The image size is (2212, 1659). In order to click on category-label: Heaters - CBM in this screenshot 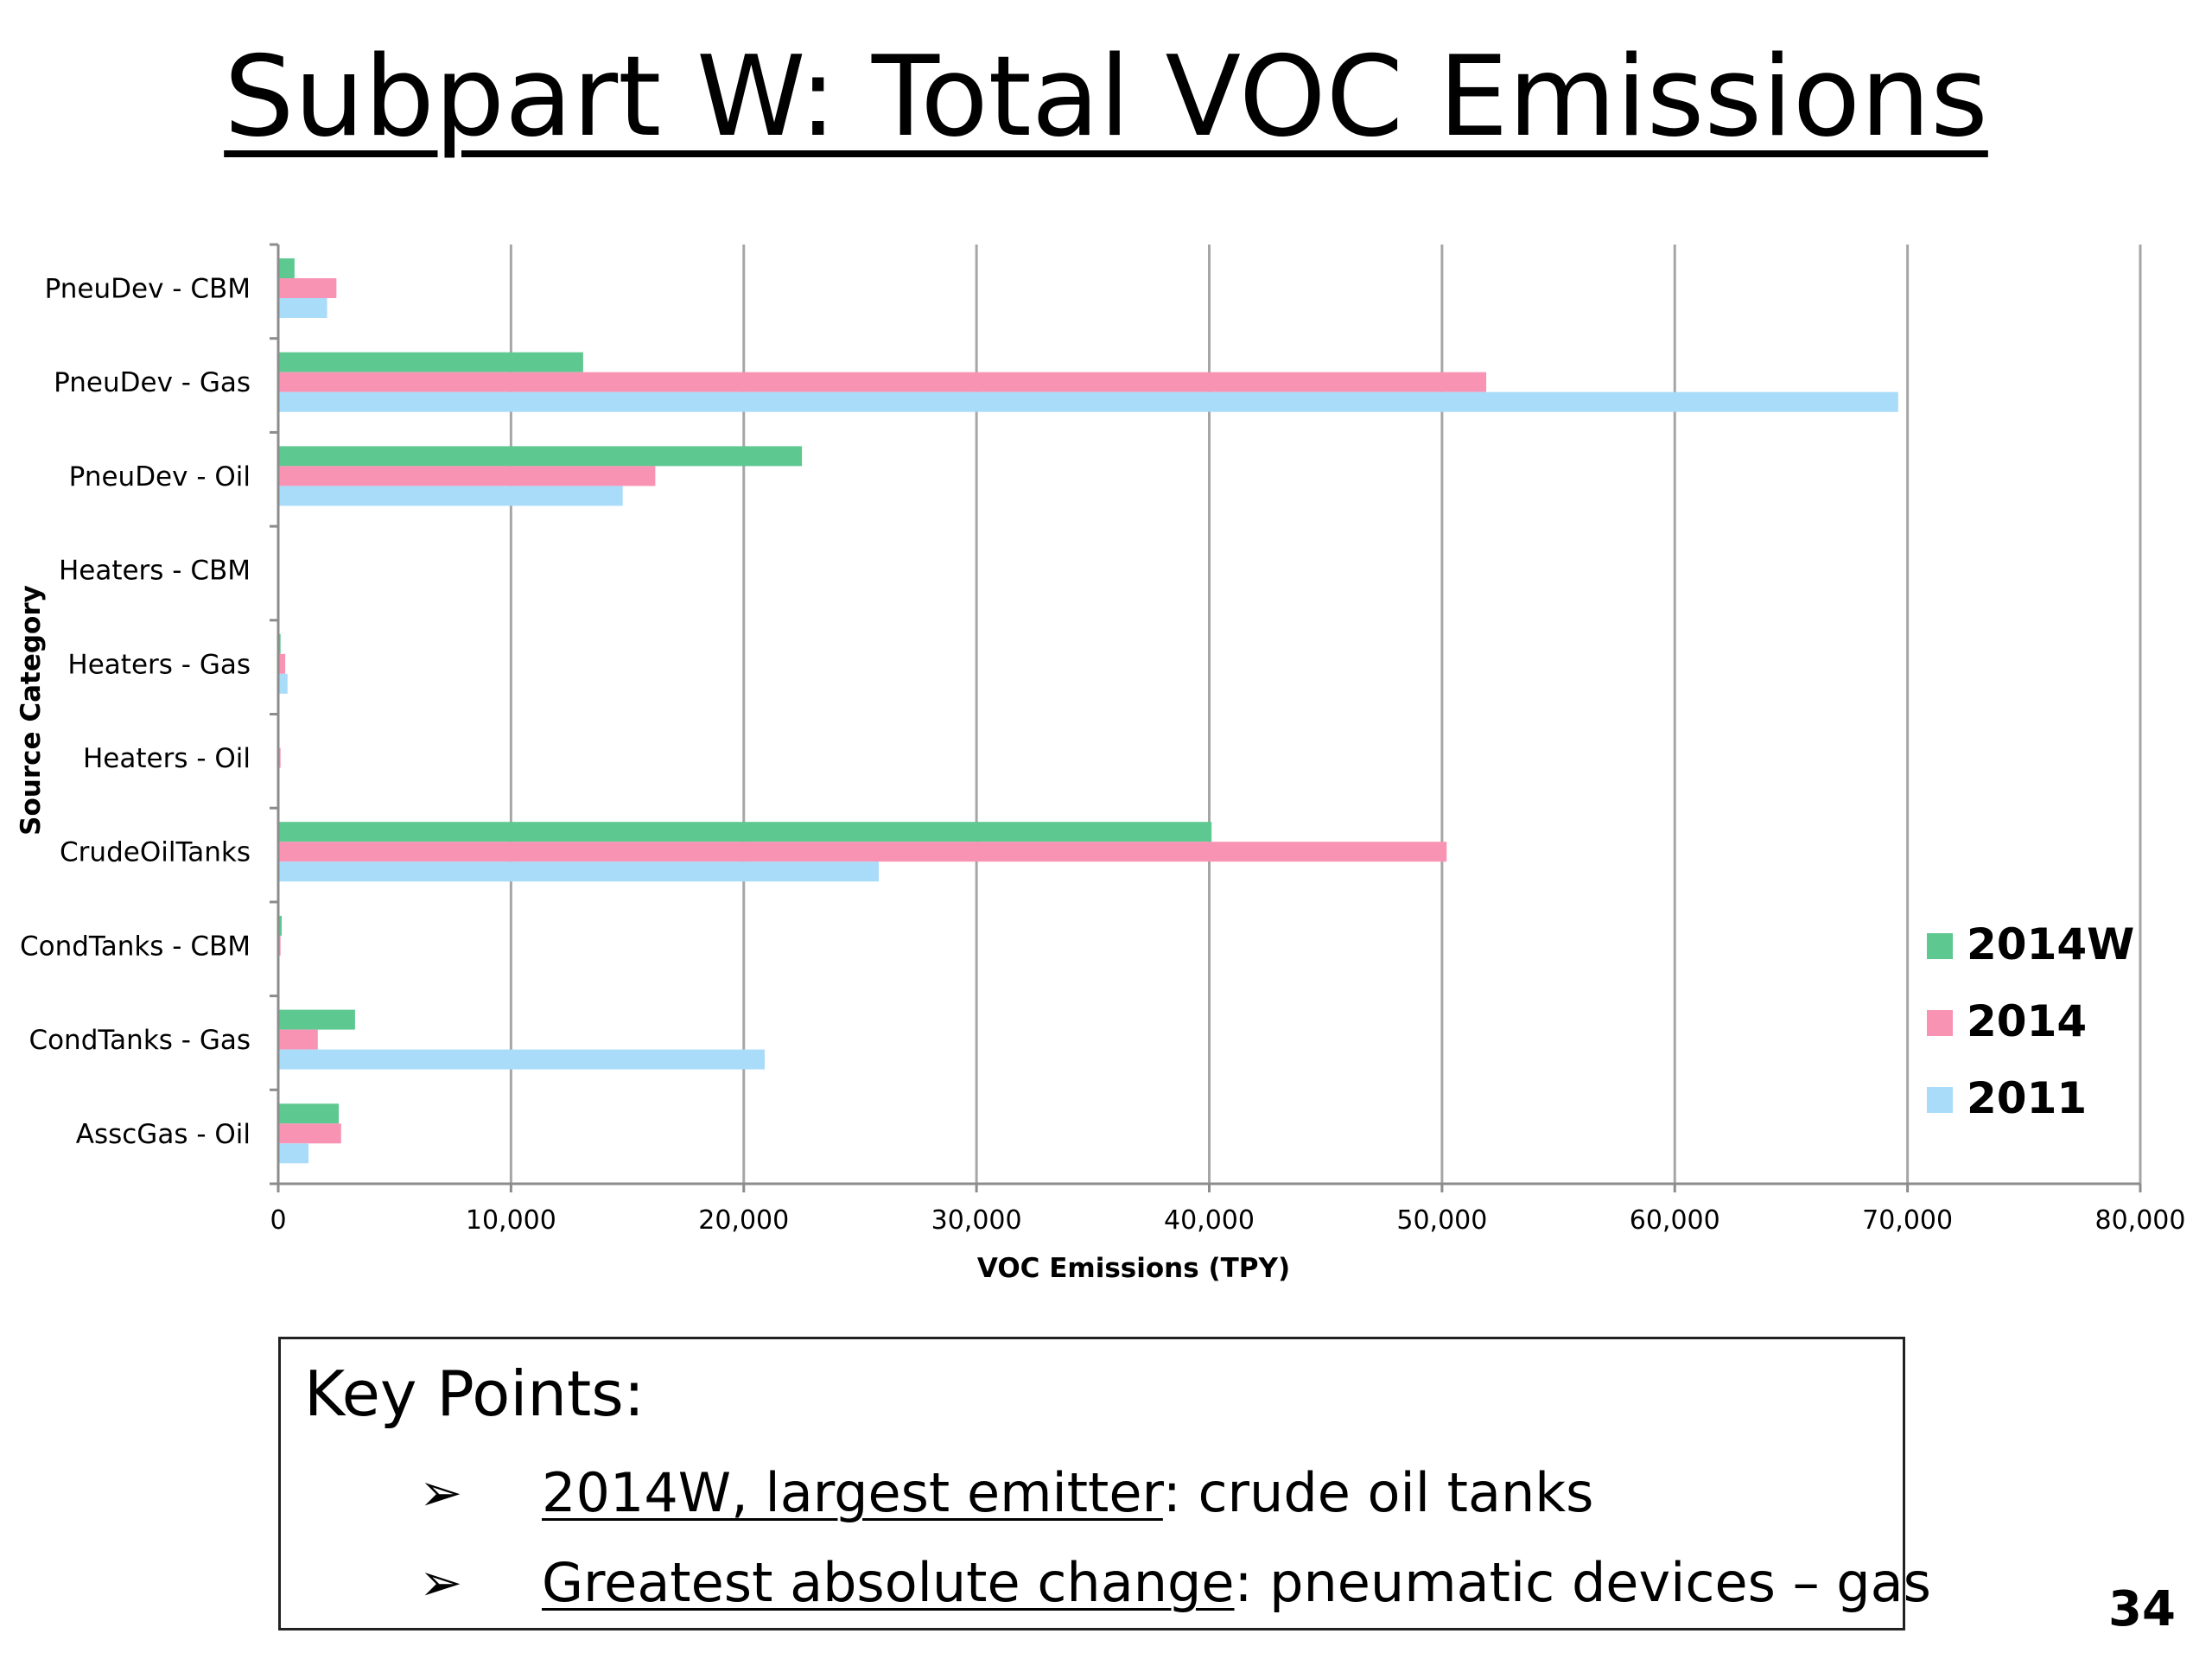, I will do `click(155, 571)`.